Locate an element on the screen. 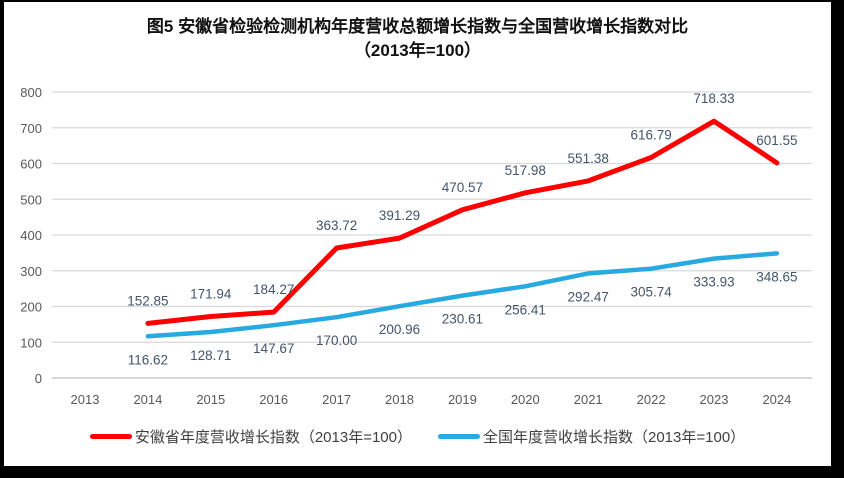  data-label-anhui: 601.55 is located at coordinates (776, 140).